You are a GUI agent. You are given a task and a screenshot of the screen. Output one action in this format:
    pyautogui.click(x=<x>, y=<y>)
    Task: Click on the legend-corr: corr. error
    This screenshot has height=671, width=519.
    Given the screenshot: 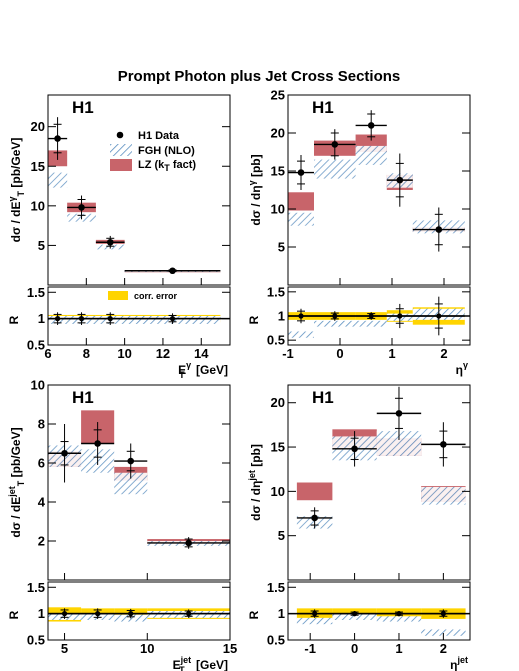 What is the action you would take?
    pyautogui.click(x=143, y=296)
    